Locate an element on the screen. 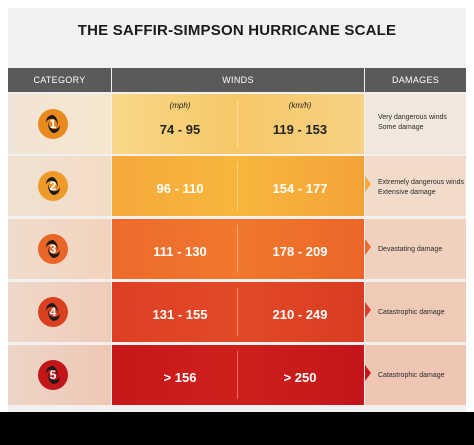 The height and width of the screenshot is (445, 474). category-number: 4 is located at coordinates (53, 312).